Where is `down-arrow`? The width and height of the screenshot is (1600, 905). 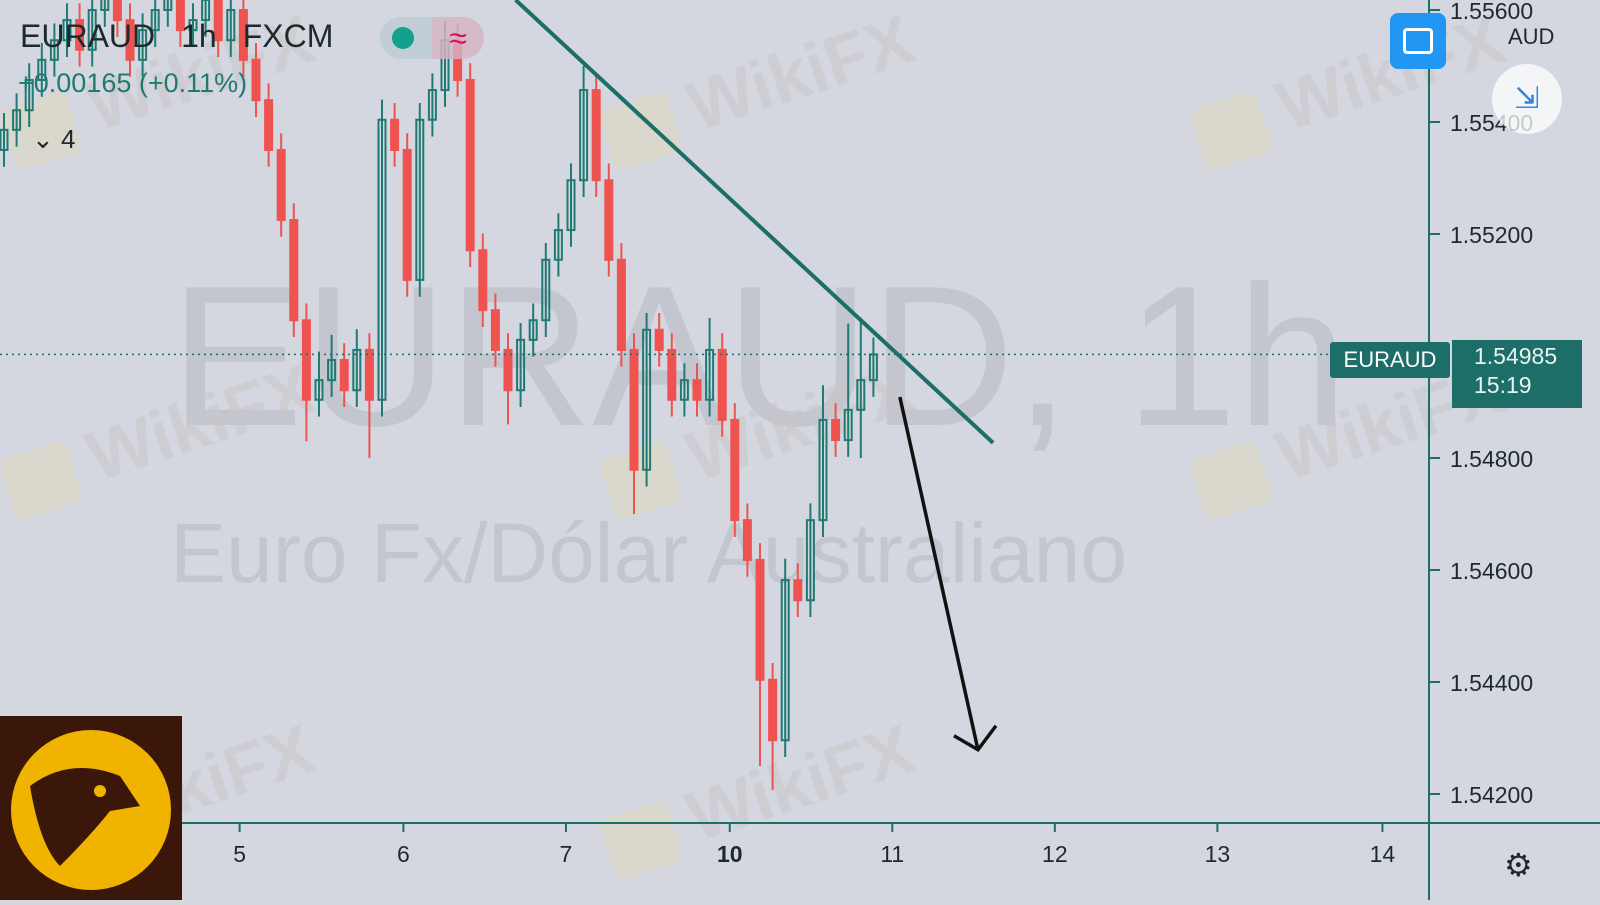 down-arrow is located at coordinates (948, 574).